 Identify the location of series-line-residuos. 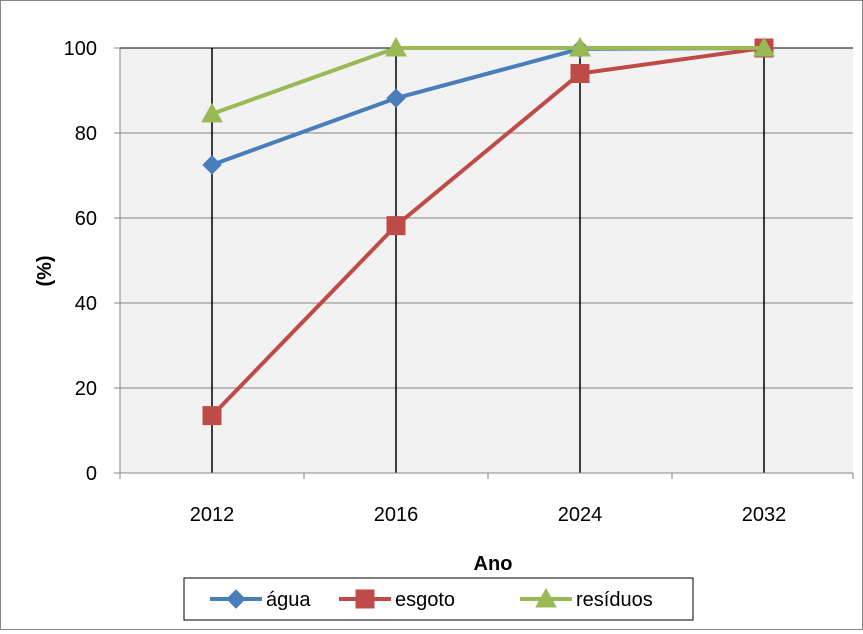
(487, 81).